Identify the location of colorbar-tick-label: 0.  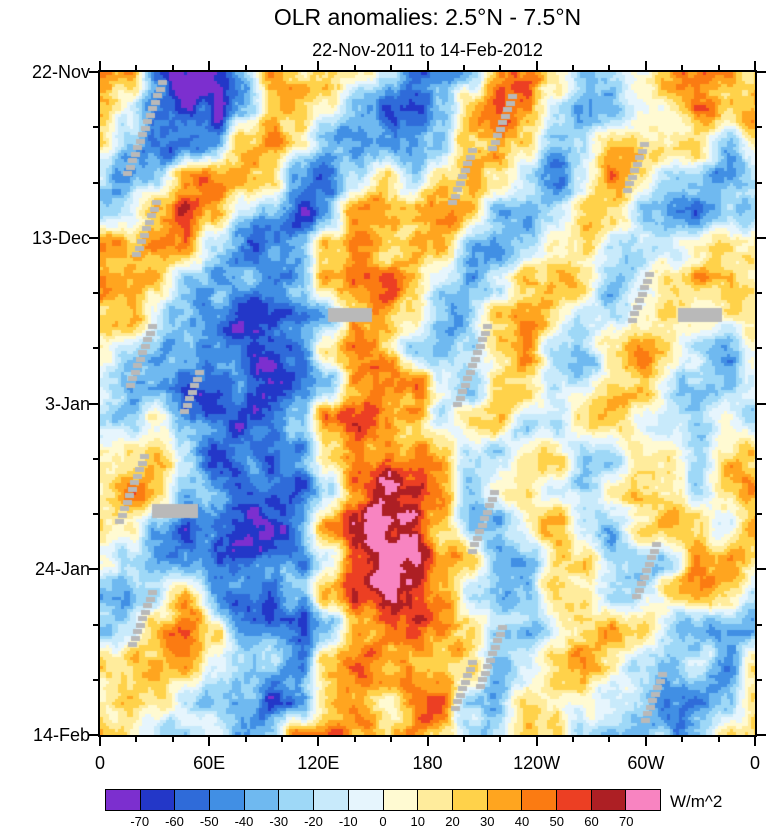
(383, 821).